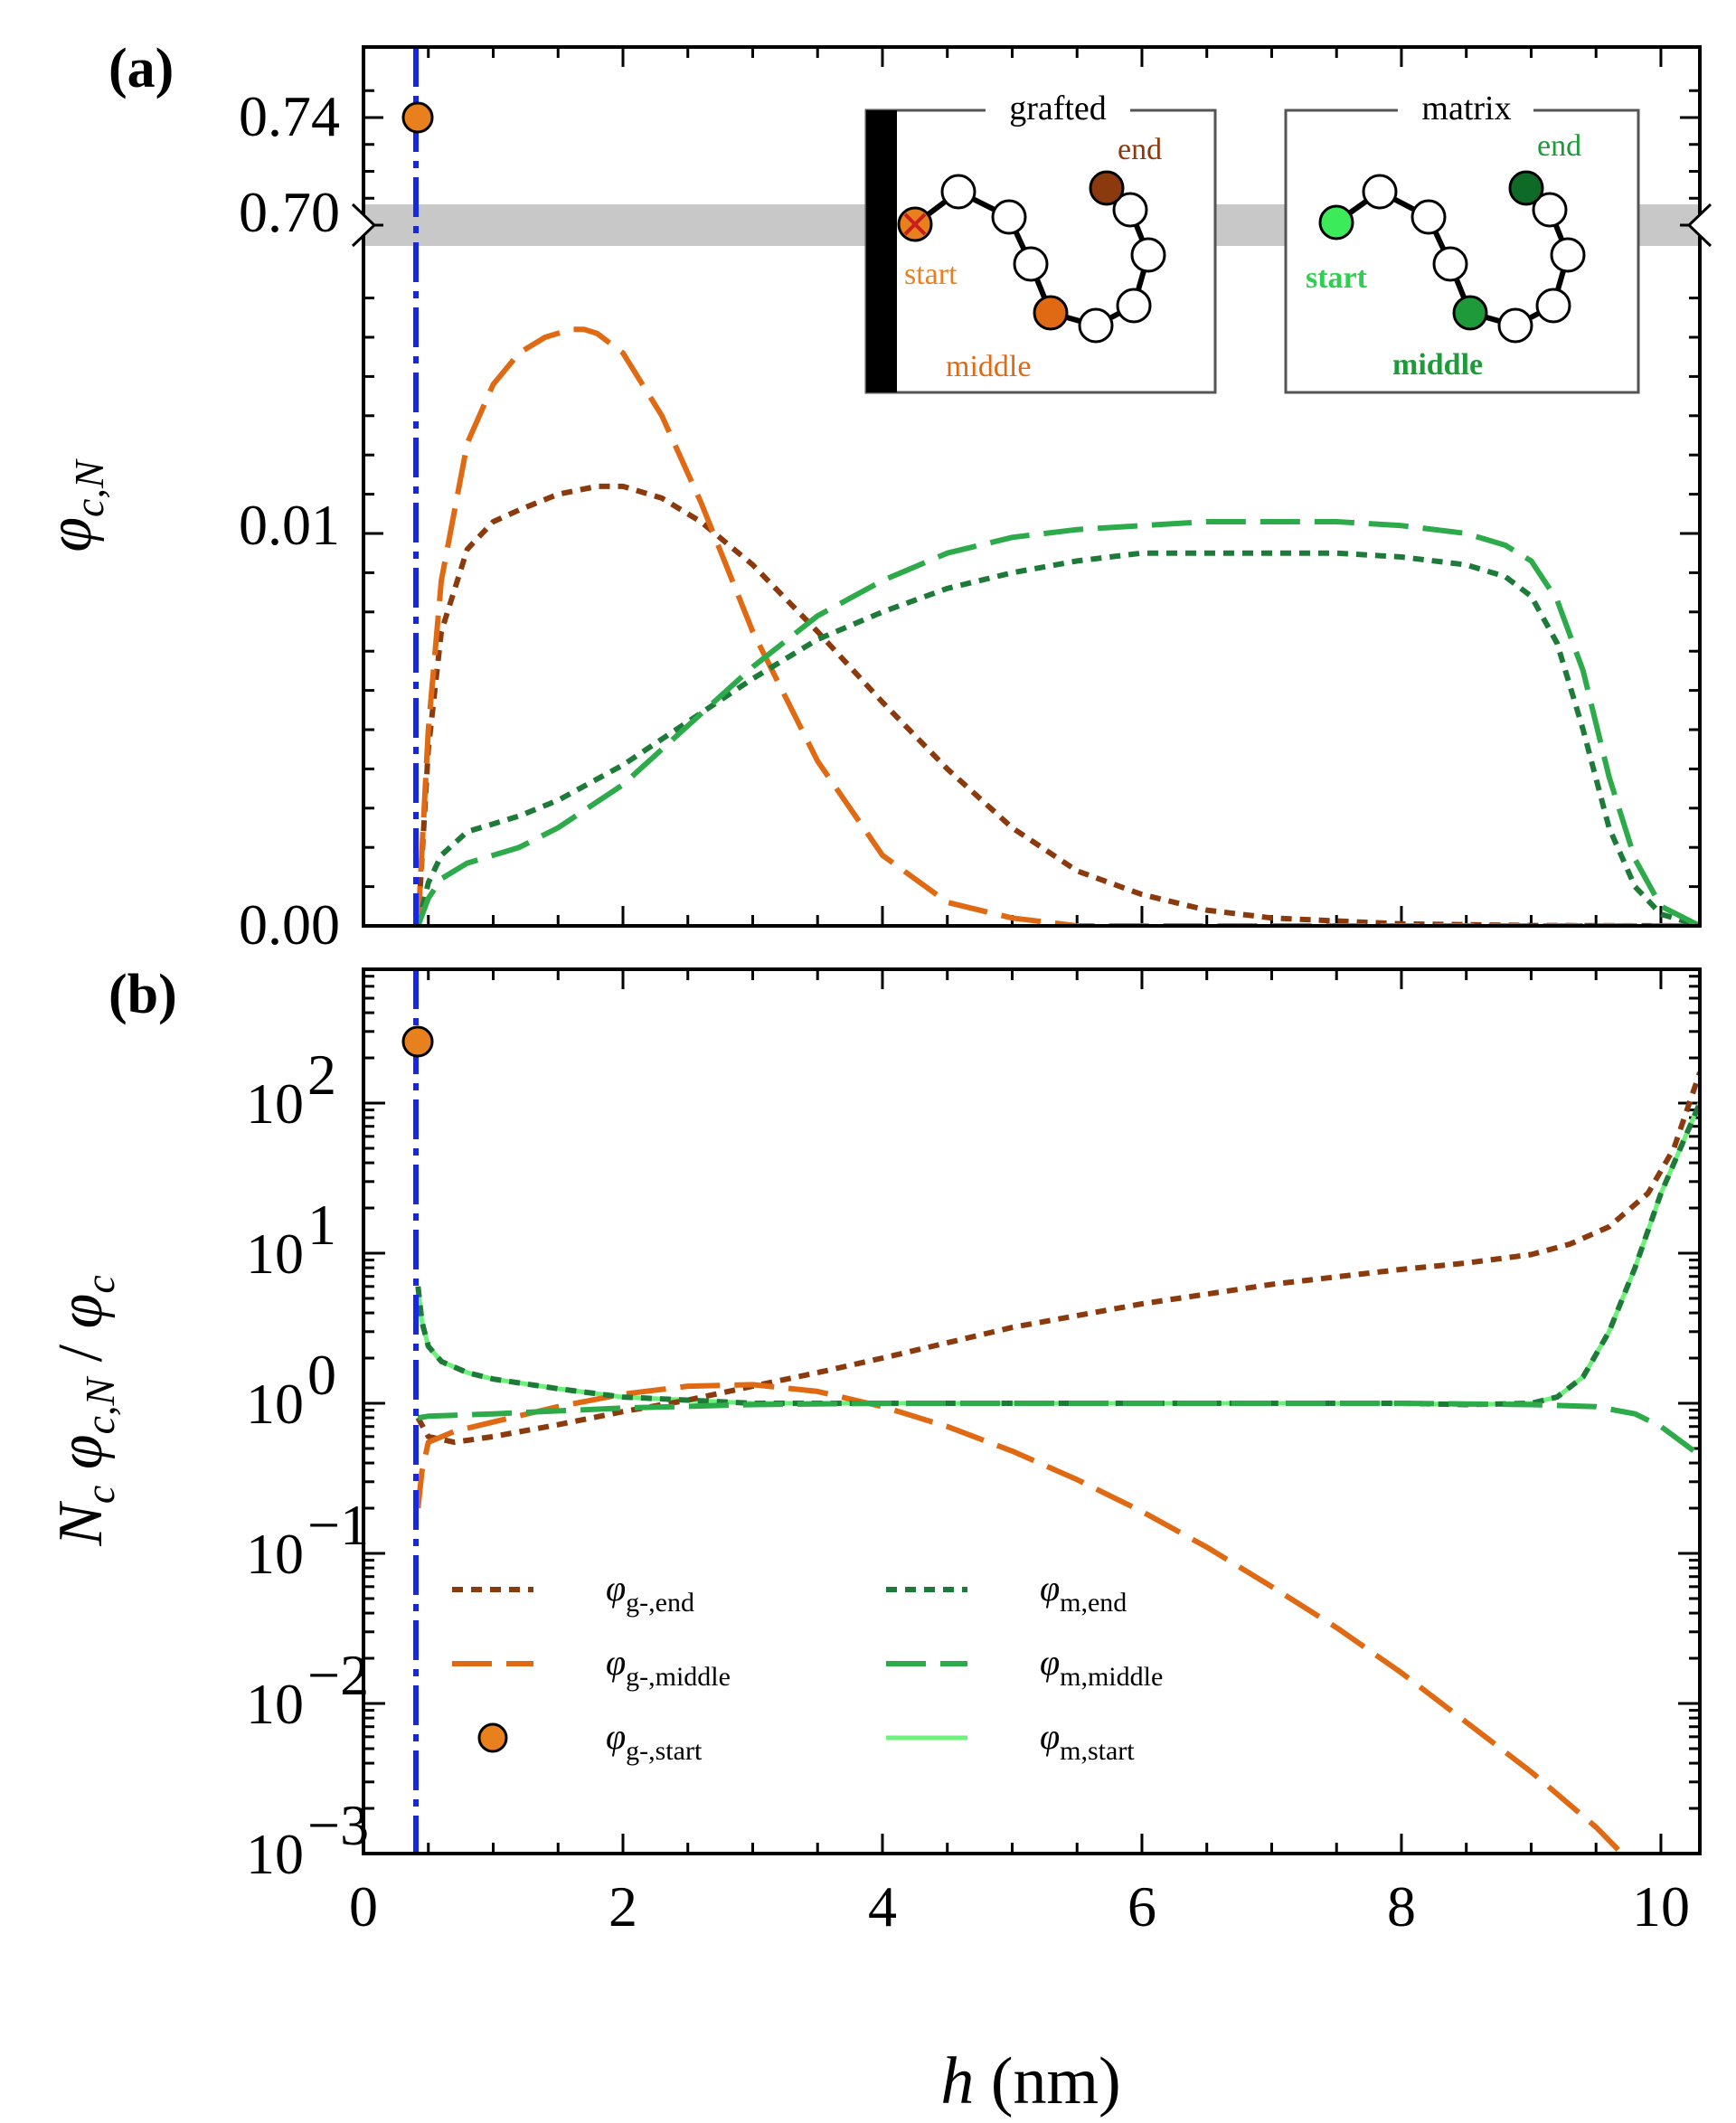 This screenshot has width=1736, height=2123. What do you see at coordinates (321, 1075) in the screenshot?
I see `ytick-b-exponent: 2` at bounding box center [321, 1075].